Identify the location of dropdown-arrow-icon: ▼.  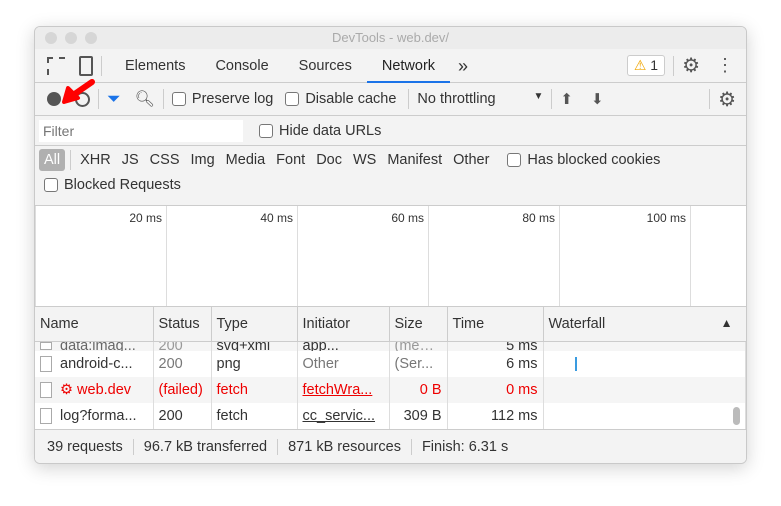
(538, 96).